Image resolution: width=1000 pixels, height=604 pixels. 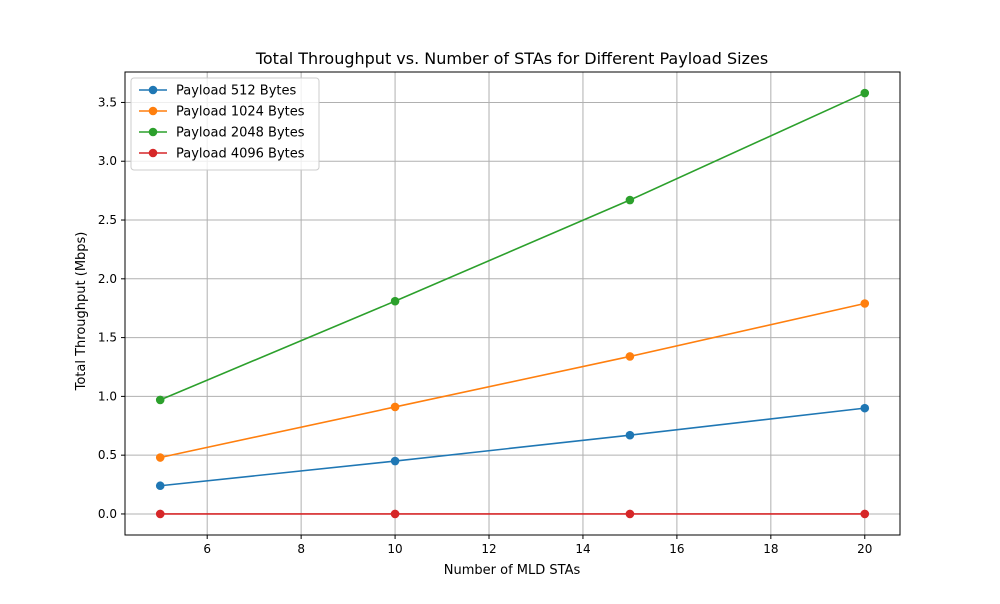 I want to click on legend-label: Payload 2048 Bytes, so click(x=240, y=133).